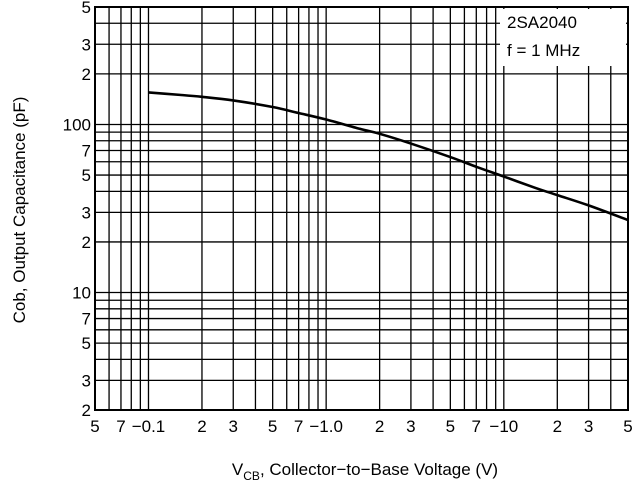 The width and height of the screenshot is (636, 485). I want to click on x-axis-title-rest: , Collector−to−Base Voltage (V), so click(379, 469).